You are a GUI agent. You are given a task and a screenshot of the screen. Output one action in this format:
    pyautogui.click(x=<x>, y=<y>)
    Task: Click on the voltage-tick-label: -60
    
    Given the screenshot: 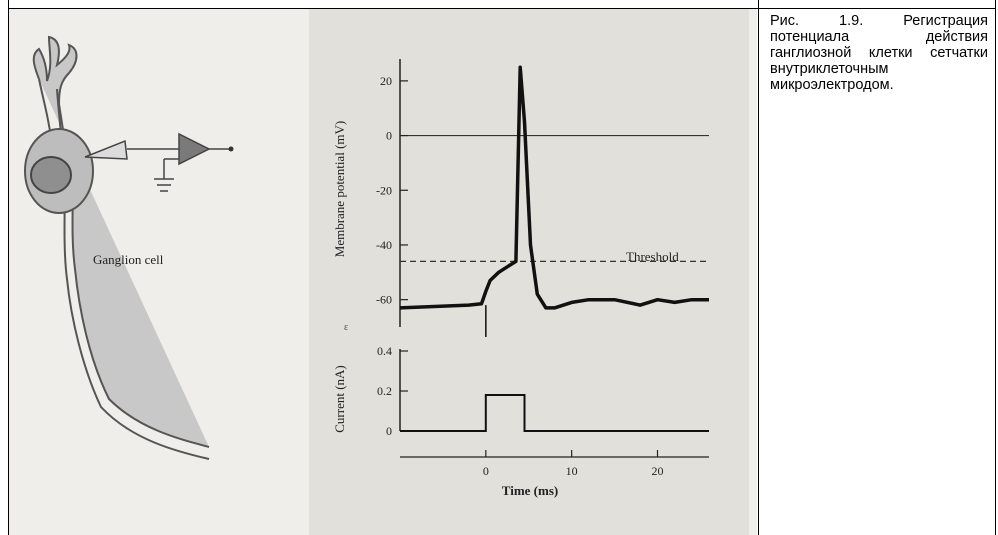 What is the action you would take?
    pyautogui.click(x=384, y=300)
    